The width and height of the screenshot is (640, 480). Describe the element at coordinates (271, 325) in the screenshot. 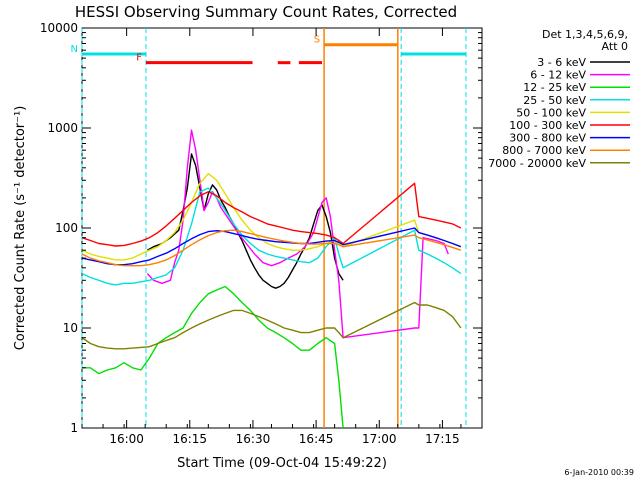

I see `series-7000-20000-kev` at that location.